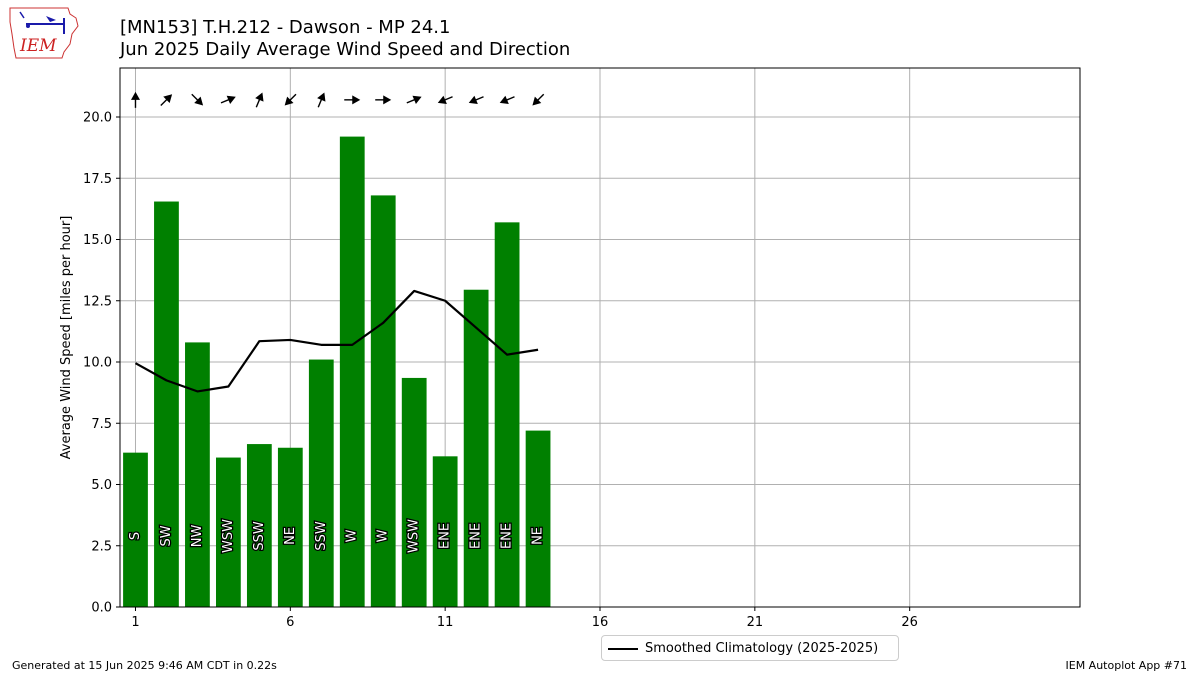 The width and height of the screenshot is (1200, 675). Describe the element at coordinates (38, 46) in the screenshot. I see `logo-text: IEM` at that location.